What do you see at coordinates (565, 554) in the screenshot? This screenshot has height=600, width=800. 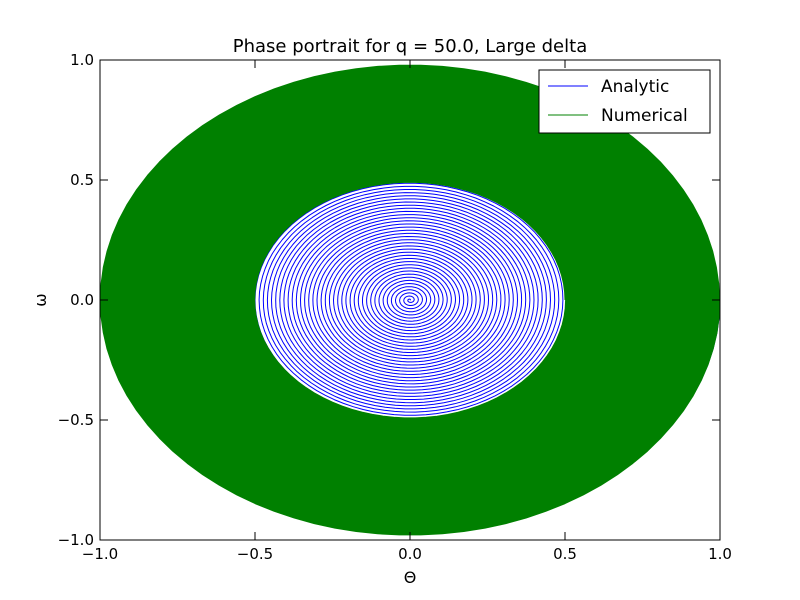 I see `x-tick-label-3: 0.5` at bounding box center [565, 554].